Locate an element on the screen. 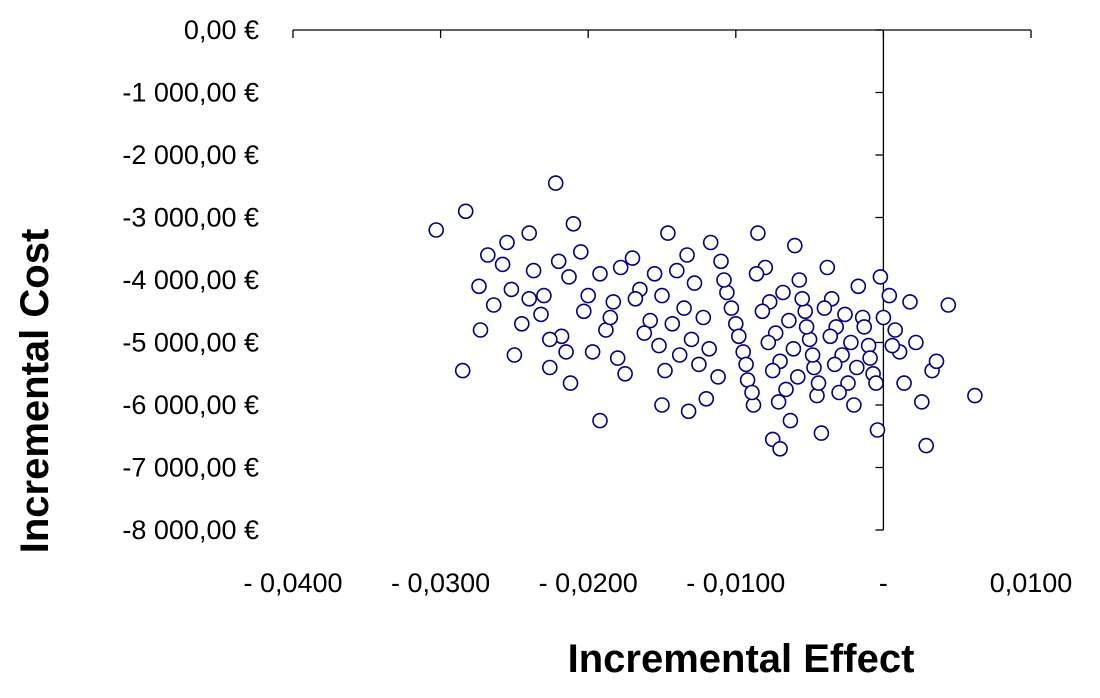 The width and height of the screenshot is (1100, 698). x-tick-label: 0,0100 is located at coordinates (1031, 583).